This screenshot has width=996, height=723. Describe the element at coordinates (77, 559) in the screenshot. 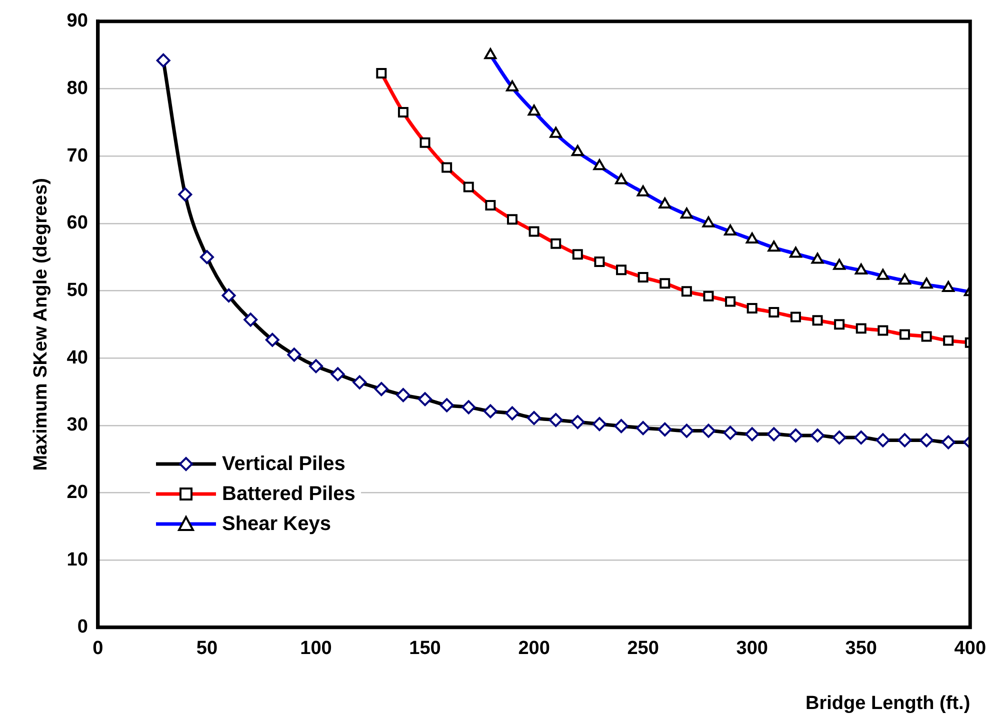

I see `y-tick-label: 10` at that location.